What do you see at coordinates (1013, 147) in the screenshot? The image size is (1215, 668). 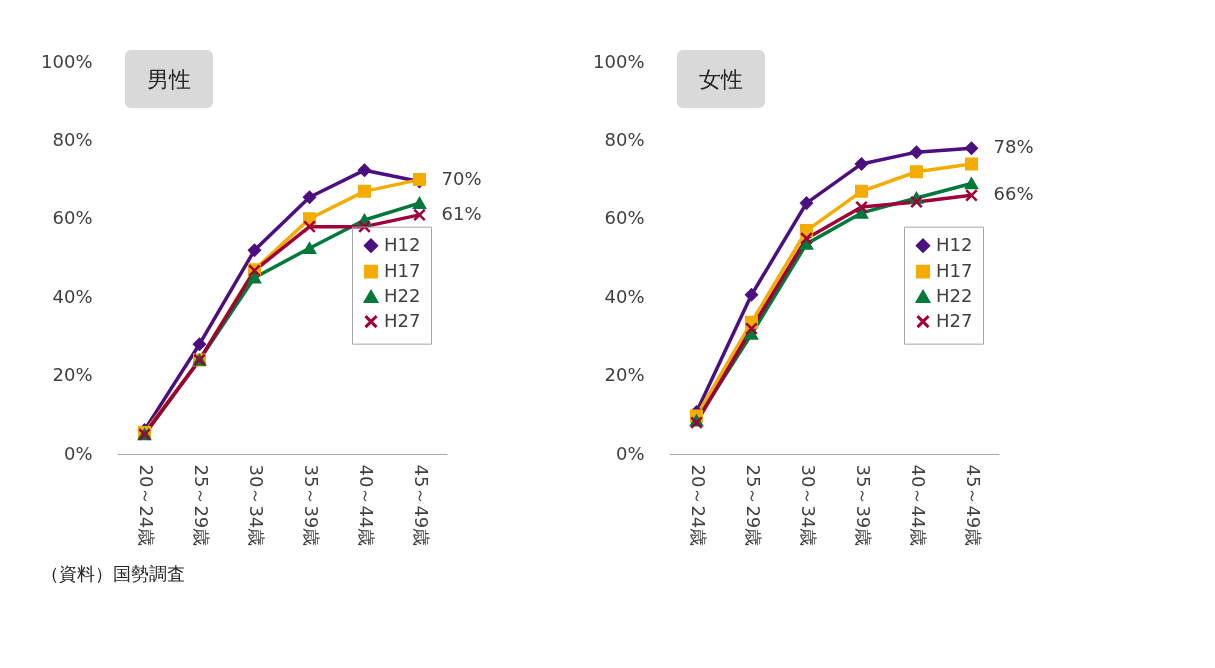 I see `annotation: 78%` at bounding box center [1013, 147].